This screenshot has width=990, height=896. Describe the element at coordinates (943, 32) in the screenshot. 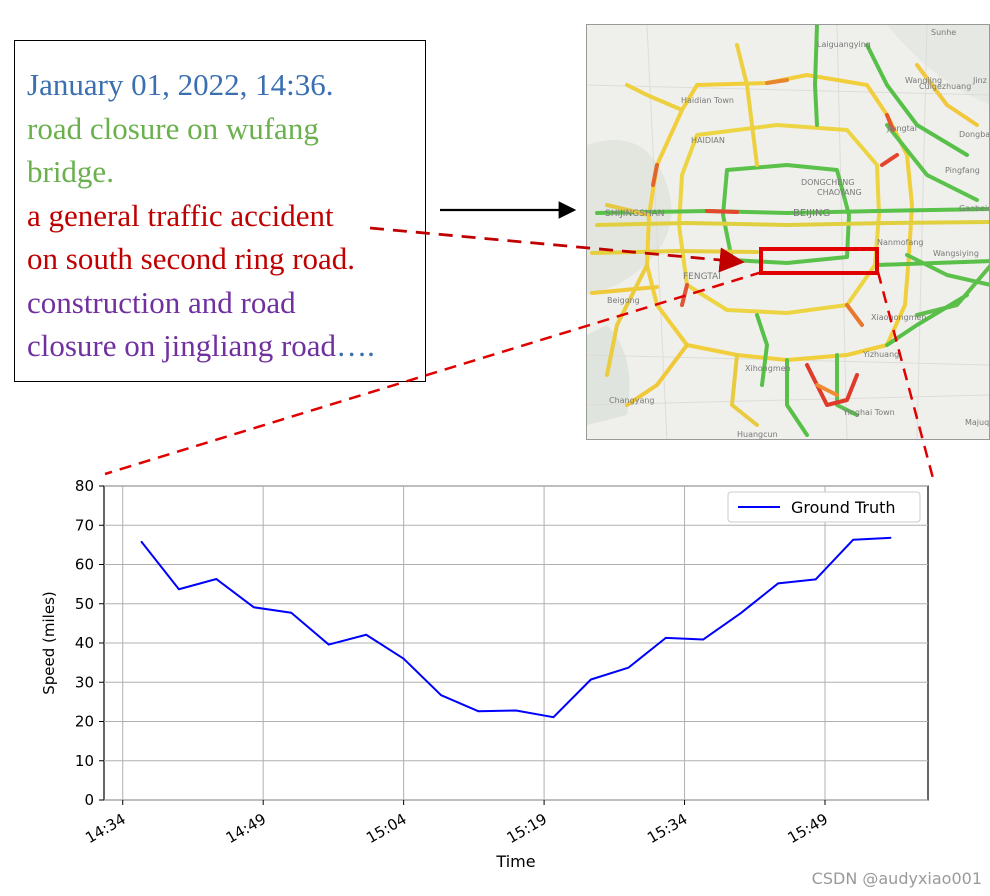

I see `map-label-sunhe: Sunhe` at that location.